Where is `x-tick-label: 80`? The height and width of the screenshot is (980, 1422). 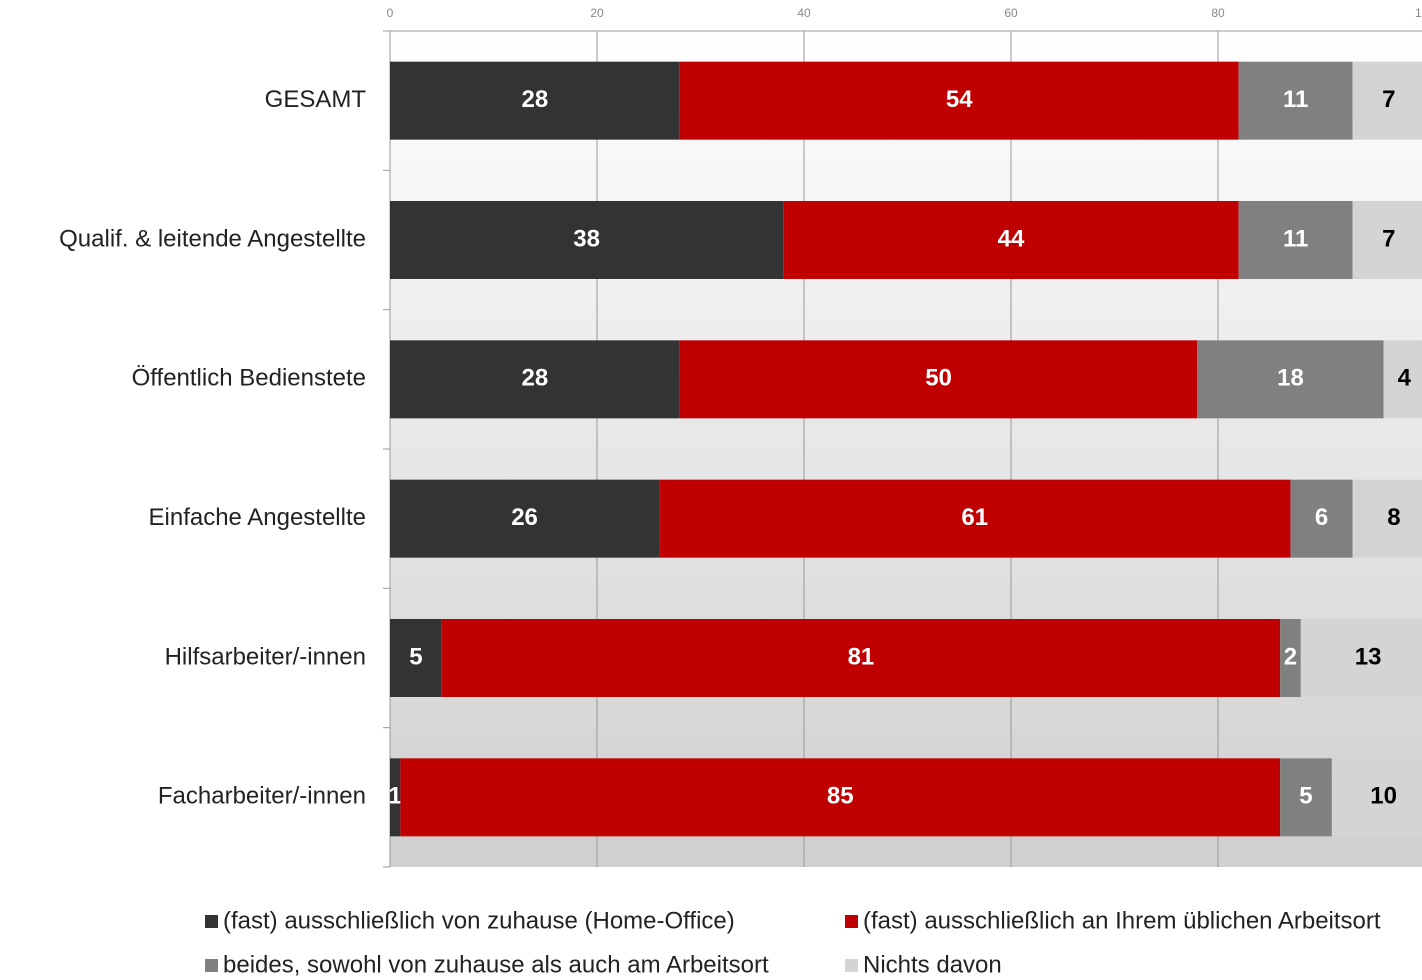
x-tick-label: 80 is located at coordinates (1218, 13).